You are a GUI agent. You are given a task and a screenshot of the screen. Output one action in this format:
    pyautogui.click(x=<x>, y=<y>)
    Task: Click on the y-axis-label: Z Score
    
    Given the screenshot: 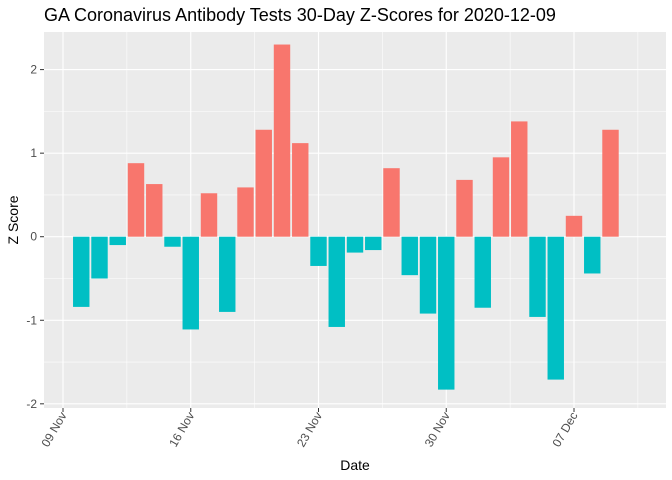 What is the action you would take?
    pyautogui.click(x=13, y=219)
    